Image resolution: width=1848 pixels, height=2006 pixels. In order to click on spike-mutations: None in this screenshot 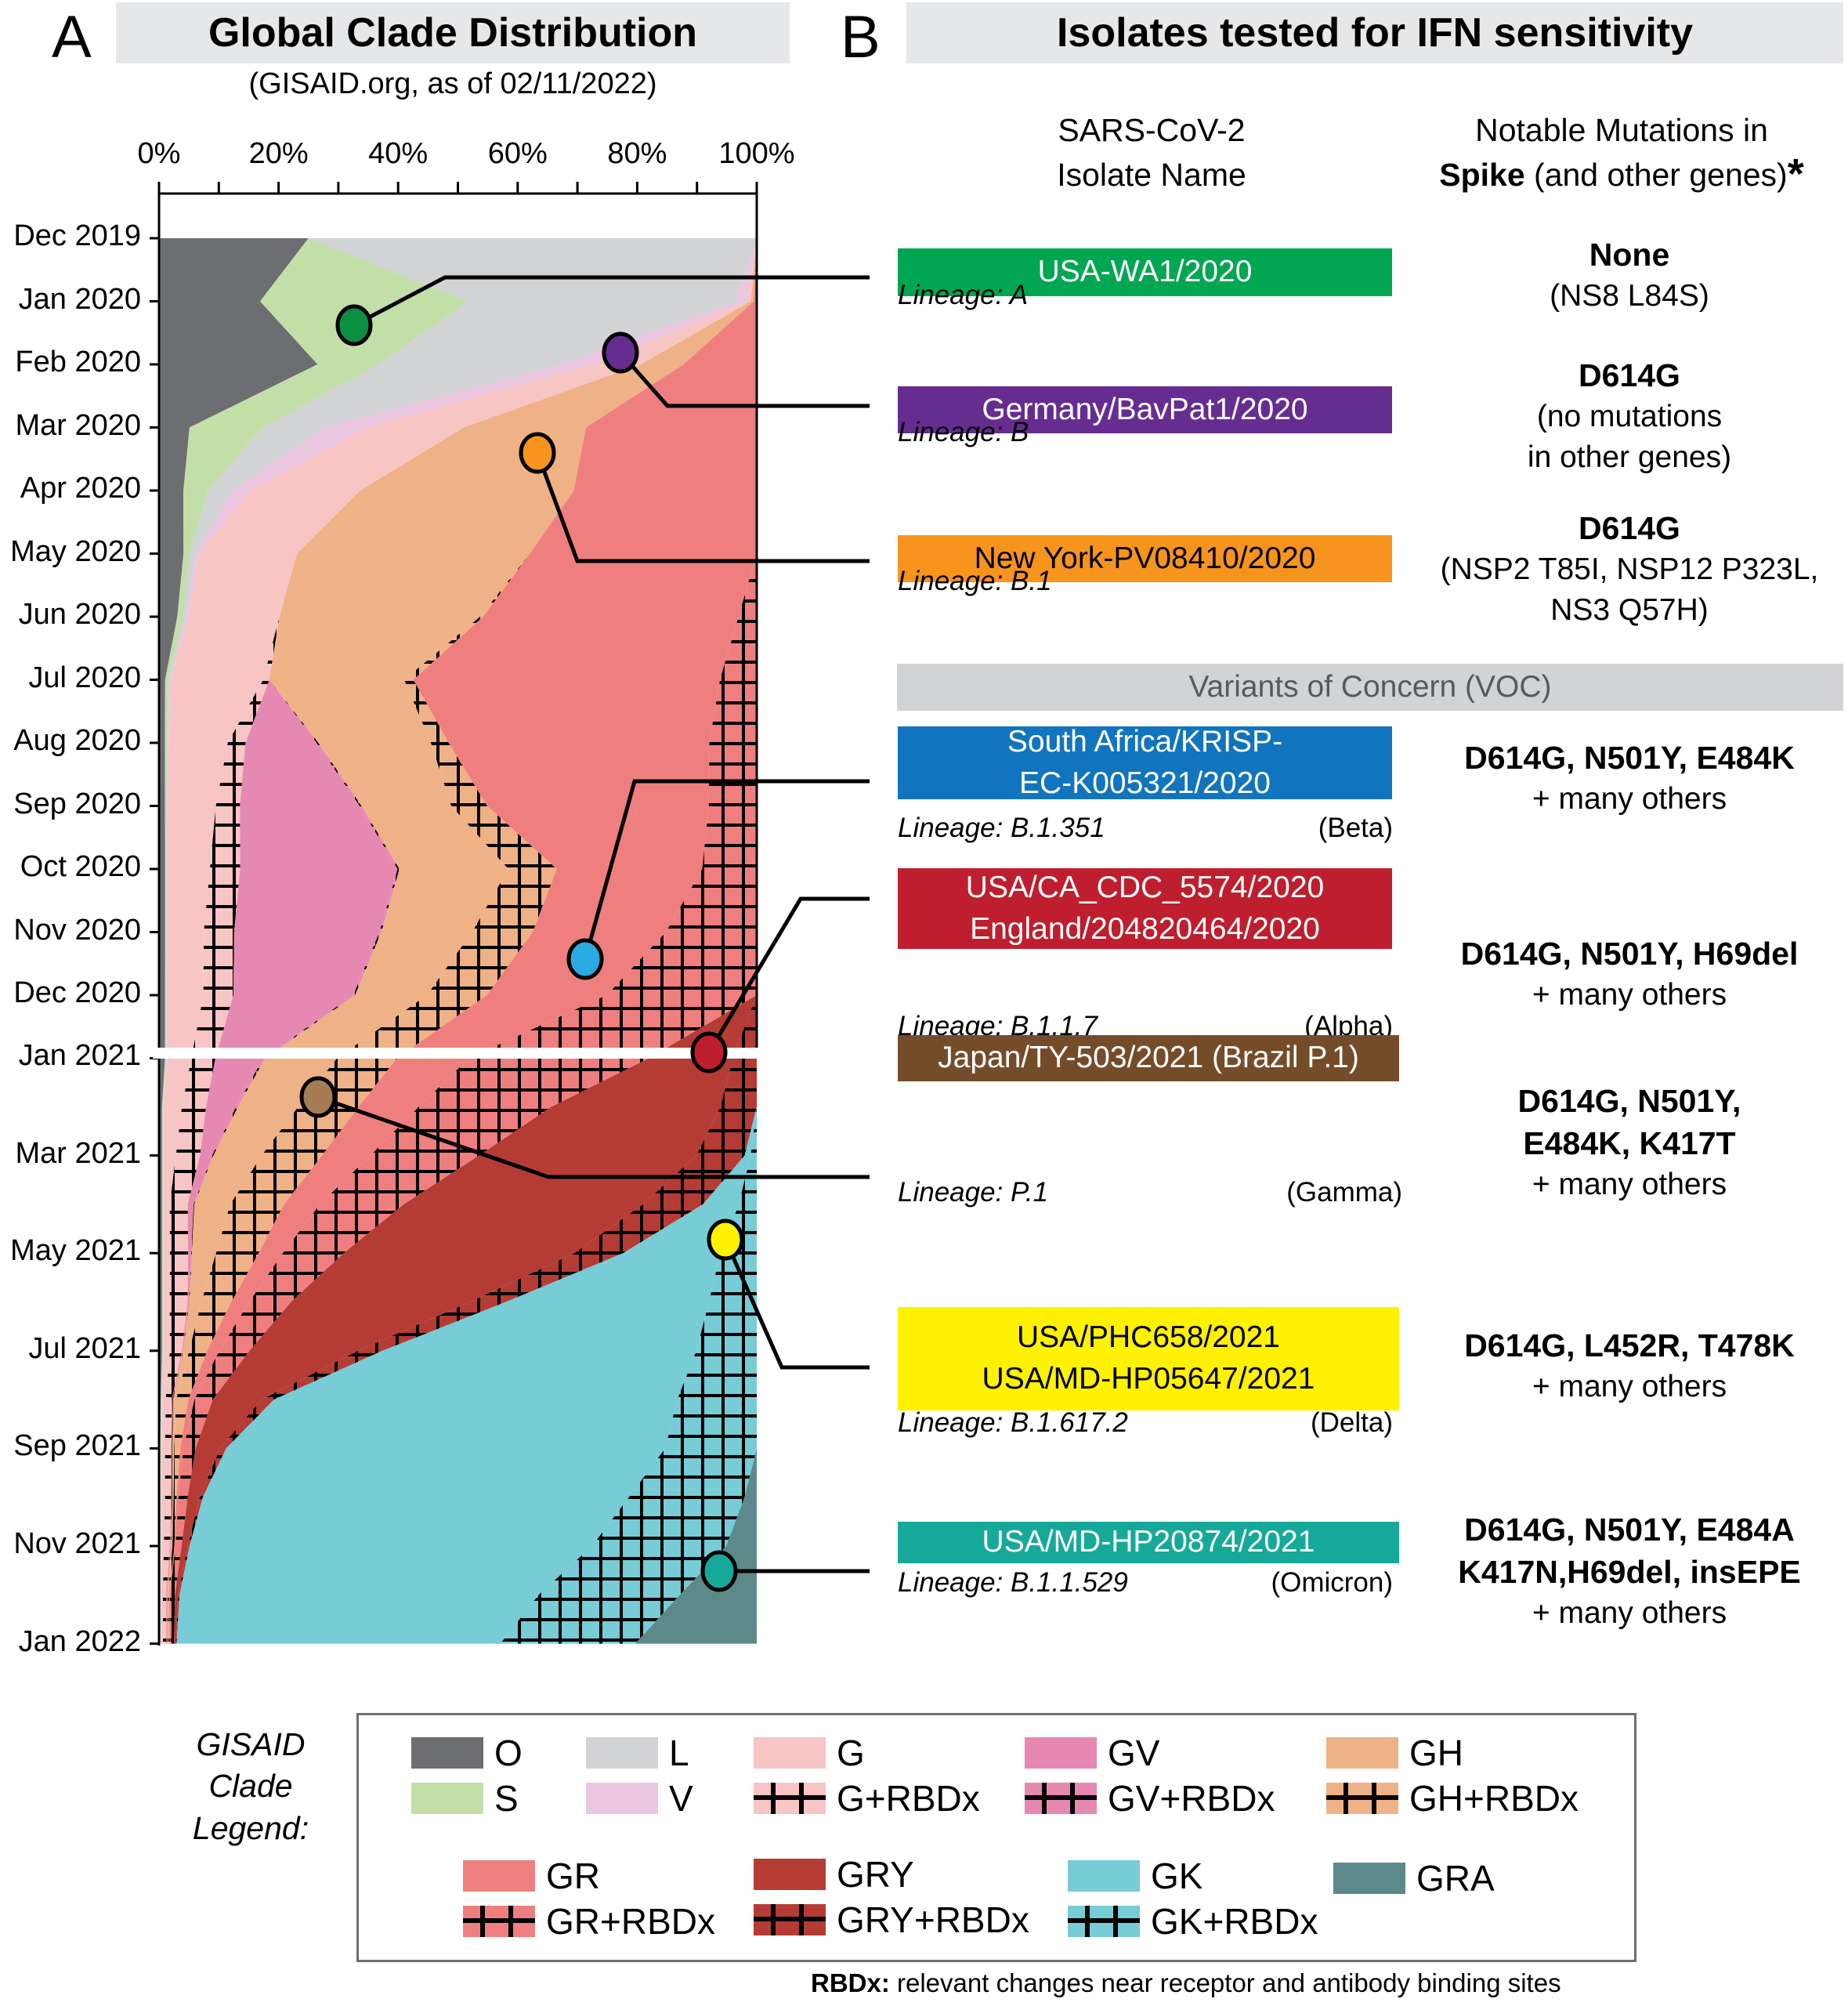, I will do `click(1629, 255)`.